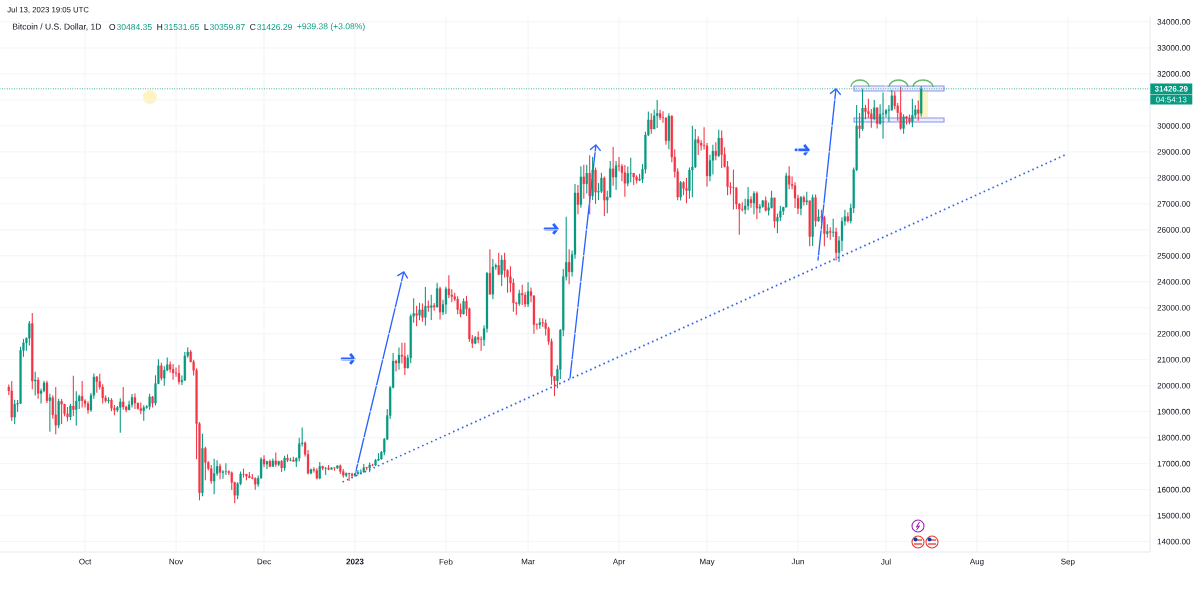  I want to click on annotation: 31426.29, so click(274, 27).